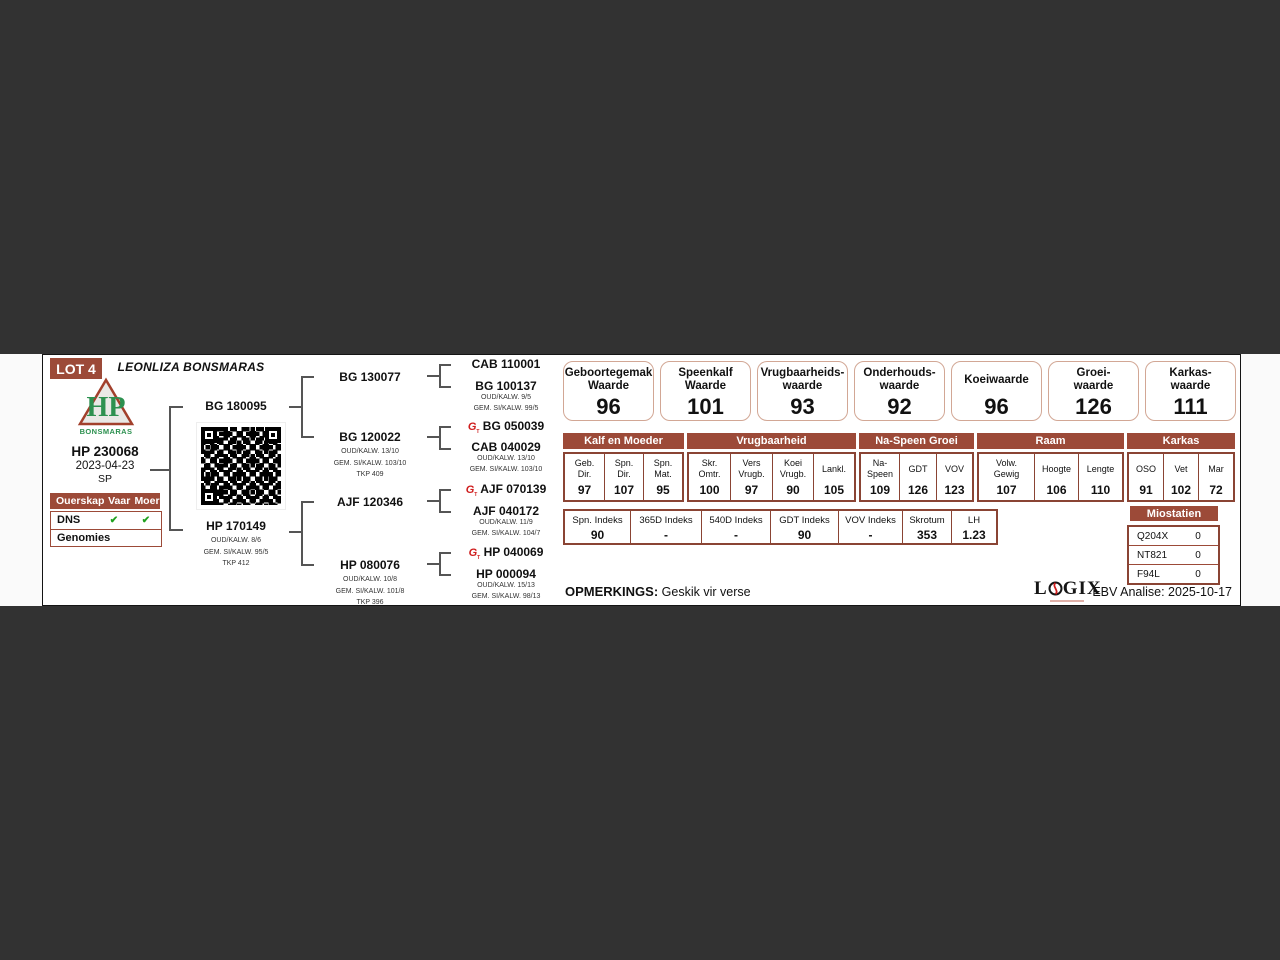 The height and width of the screenshot is (960, 1280). I want to click on pedigree-ggp-details: OUD/KALW. 13/10 GEM. SI/KALW. 103/10, so click(506, 464).